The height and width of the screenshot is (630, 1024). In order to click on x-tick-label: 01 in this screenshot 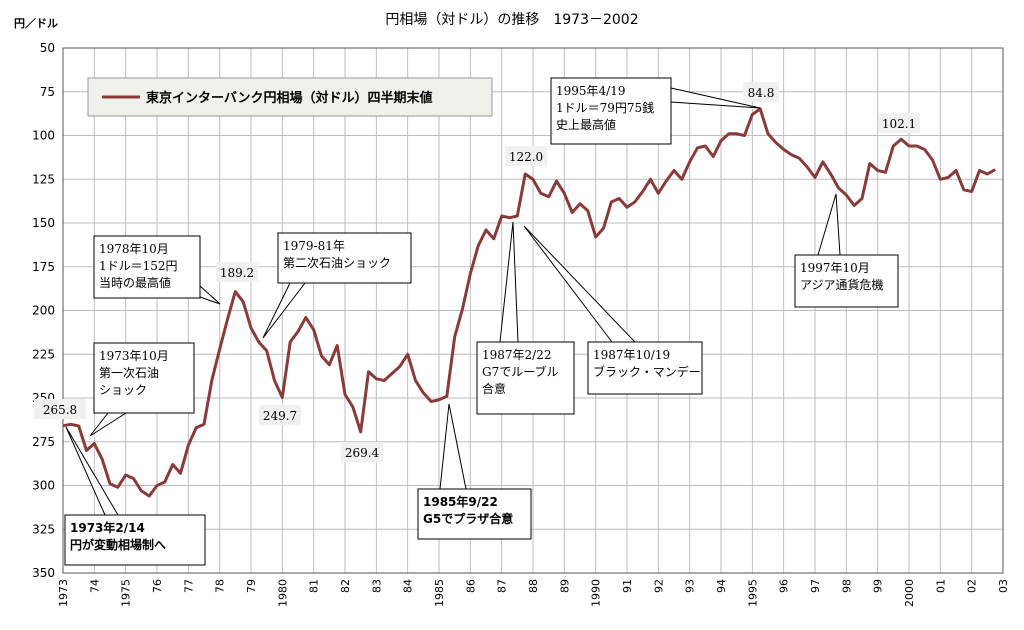, I will do `click(940, 586)`.